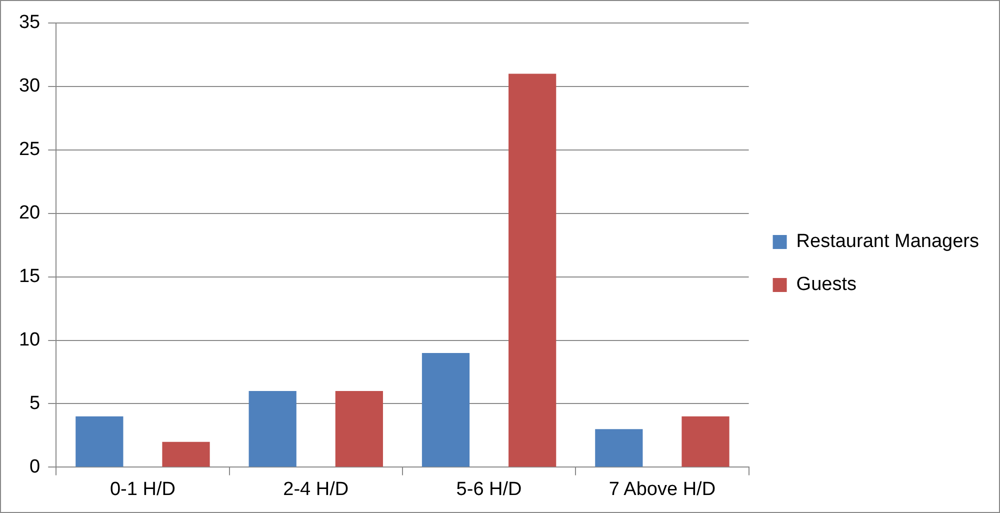 This screenshot has height=513, width=1000. I want to click on x-tick-label: 5-6 H/D, so click(489, 489).